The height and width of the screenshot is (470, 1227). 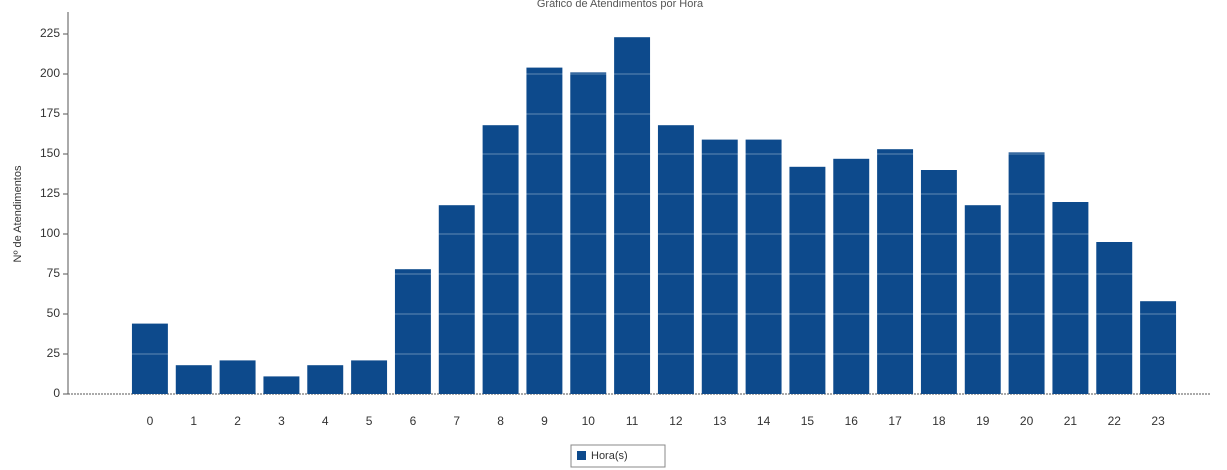 What do you see at coordinates (808, 421) in the screenshot?
I see `x-tick-label: 15` at bounding box center [808, 421].